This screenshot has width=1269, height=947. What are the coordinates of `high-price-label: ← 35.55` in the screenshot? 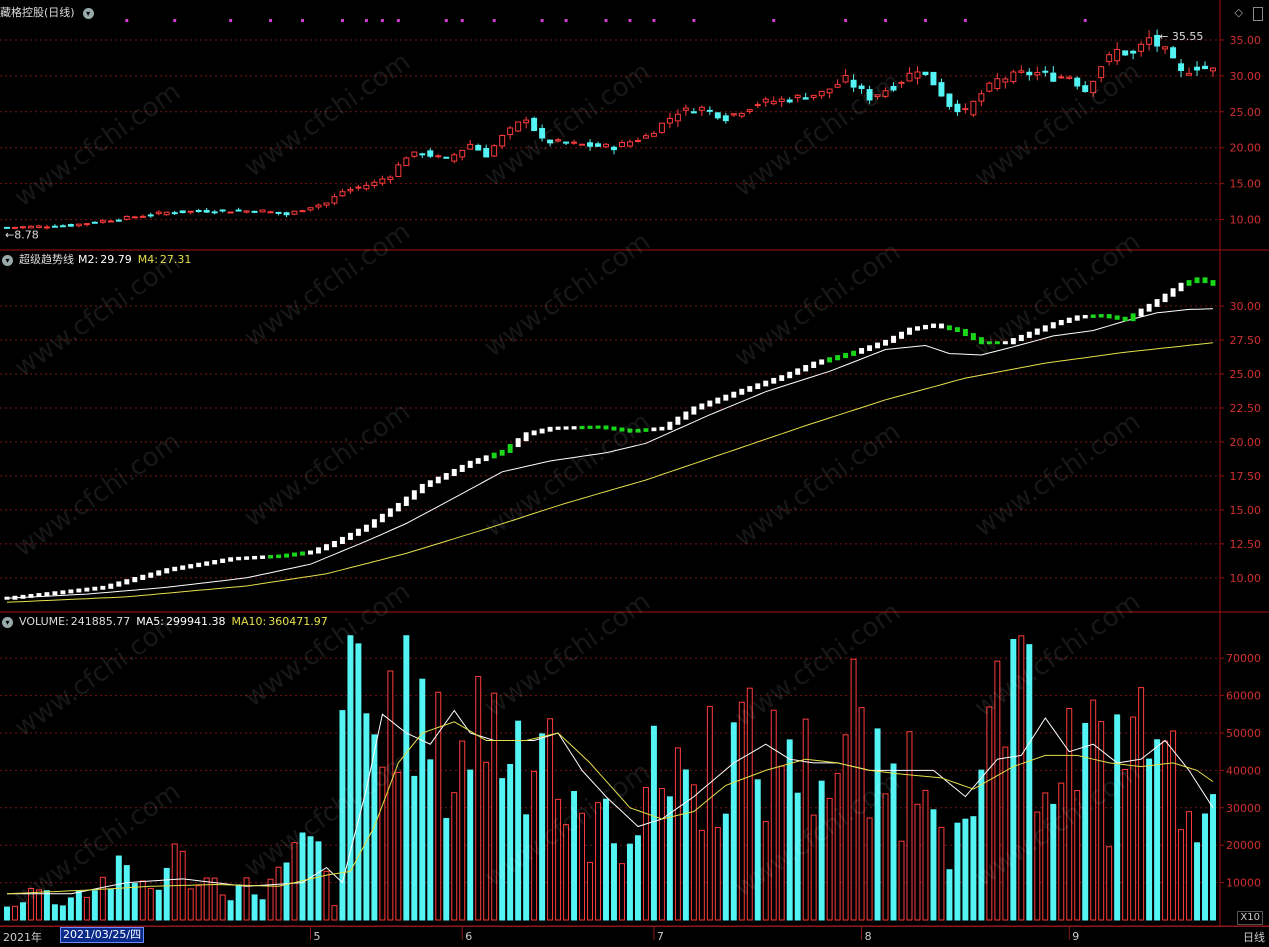 It's located at (1181, 36).